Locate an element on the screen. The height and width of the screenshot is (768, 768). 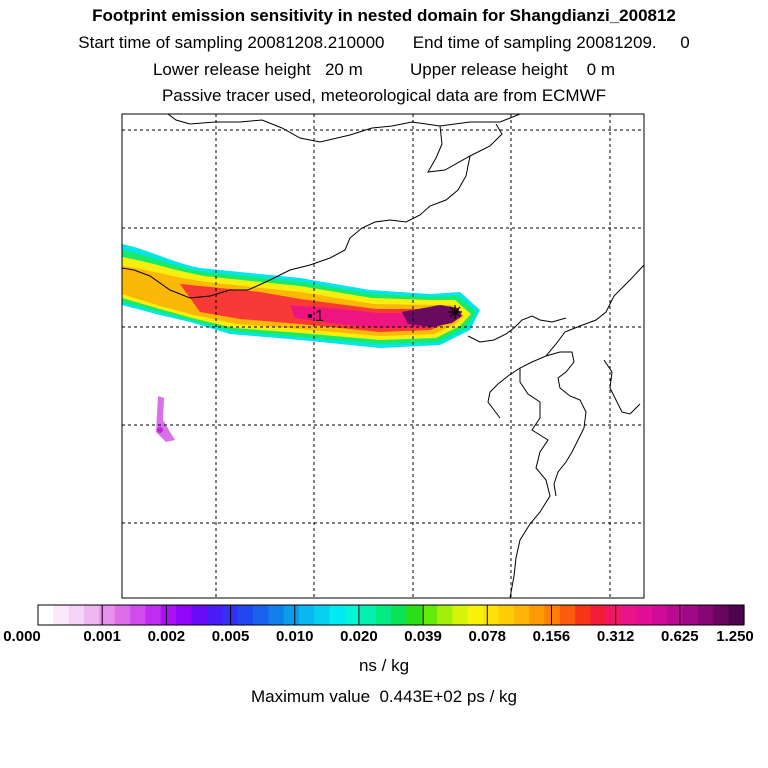
color-scale-tick-label: 0.078 is located at coordinates (487, 636).